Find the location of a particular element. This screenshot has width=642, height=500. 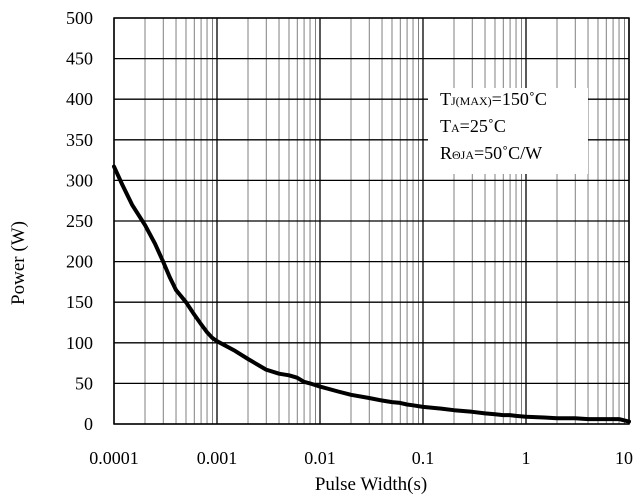

annotation-tj: TJ(MAX)=150˚C is located at coordinates (493, 99).